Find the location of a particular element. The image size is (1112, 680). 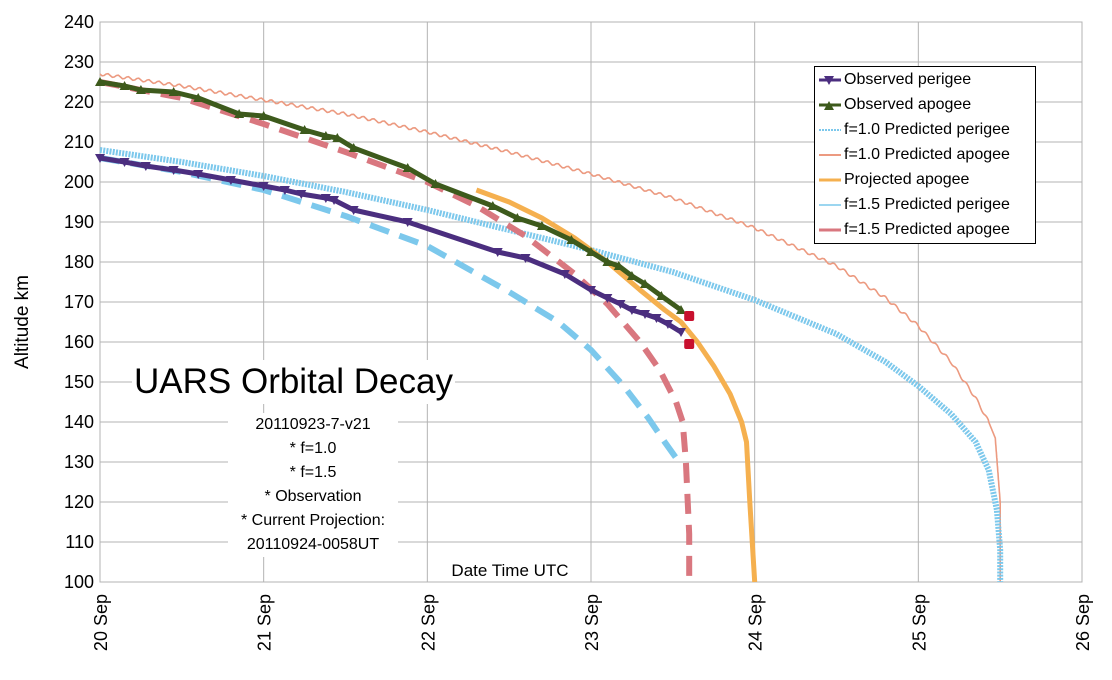

y-tick-label: 120 is located at coordinates (79, 502).